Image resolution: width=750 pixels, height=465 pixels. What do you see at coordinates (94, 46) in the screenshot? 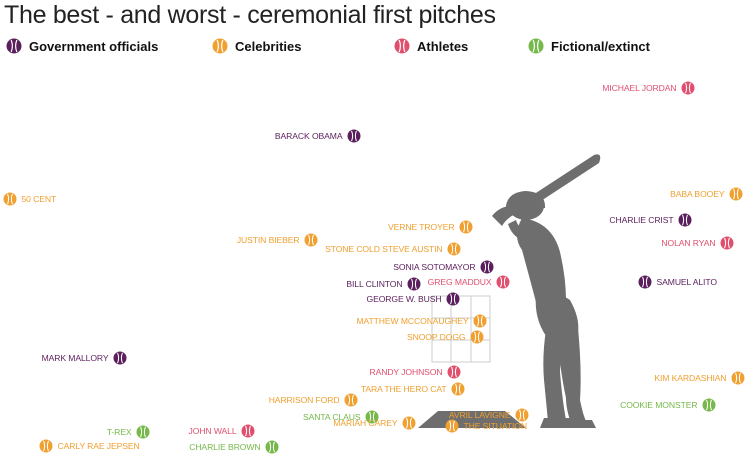
I see `legend-label: Government officials` at bounding box center [94, 46].